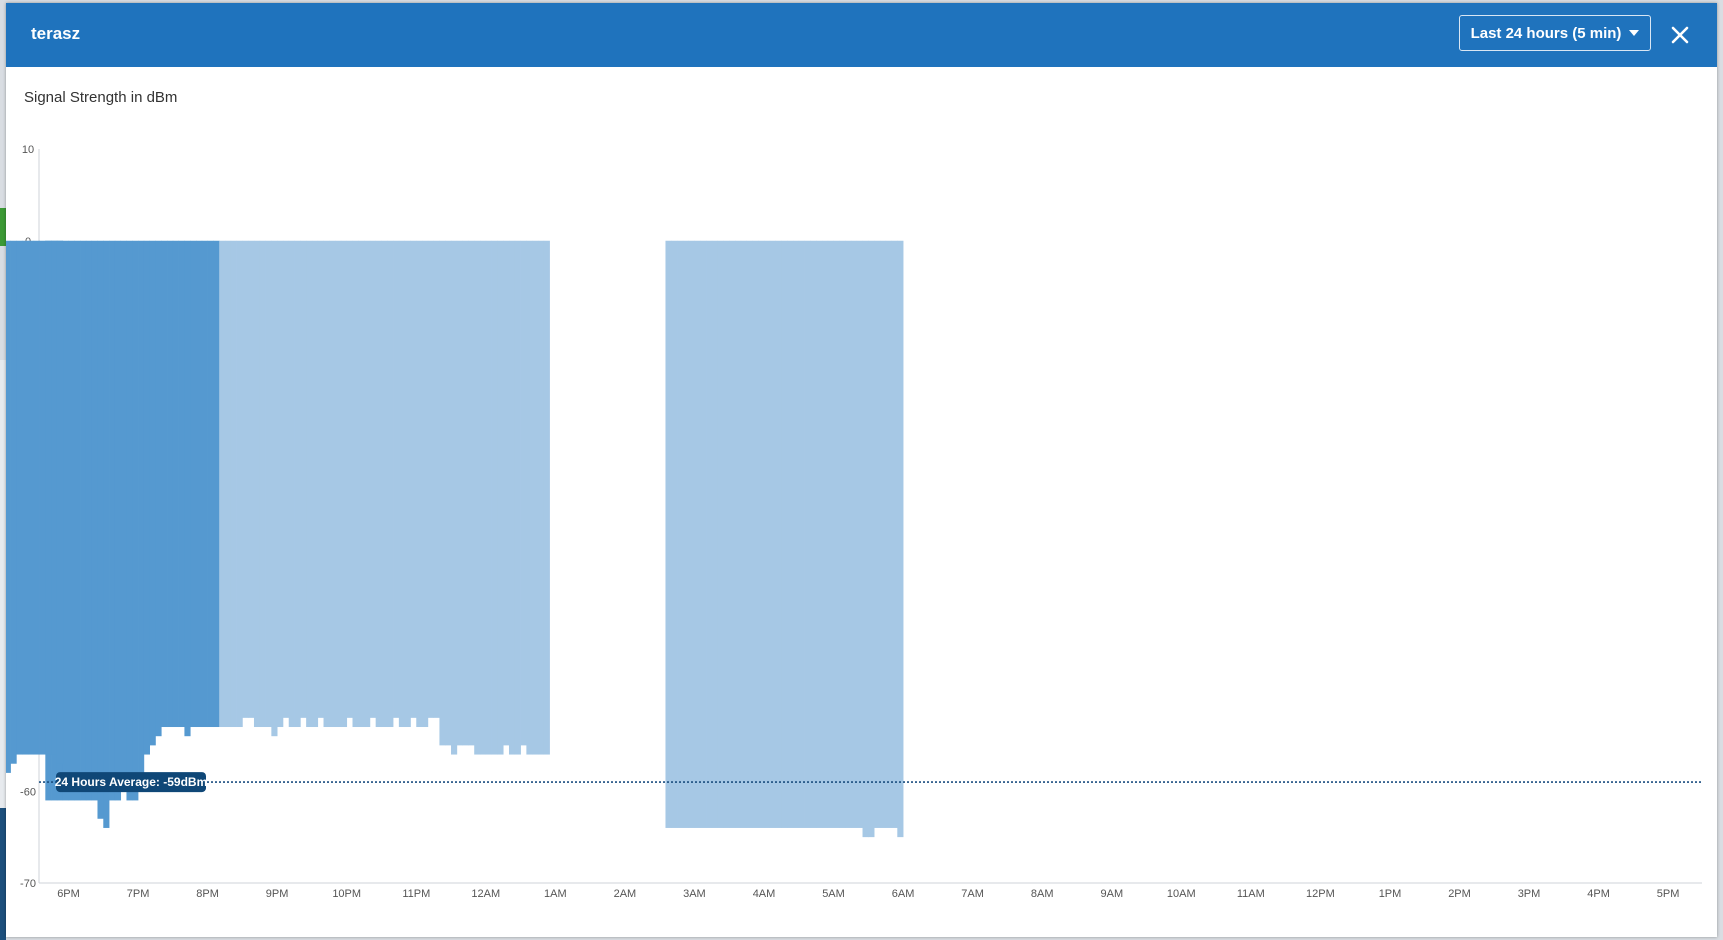 This screenshot has height=940, width=1723. What do you see at coordinates (28, 884) in the screenshot?
I see `y-tick-label: -70` at bounding box center [28, 884].